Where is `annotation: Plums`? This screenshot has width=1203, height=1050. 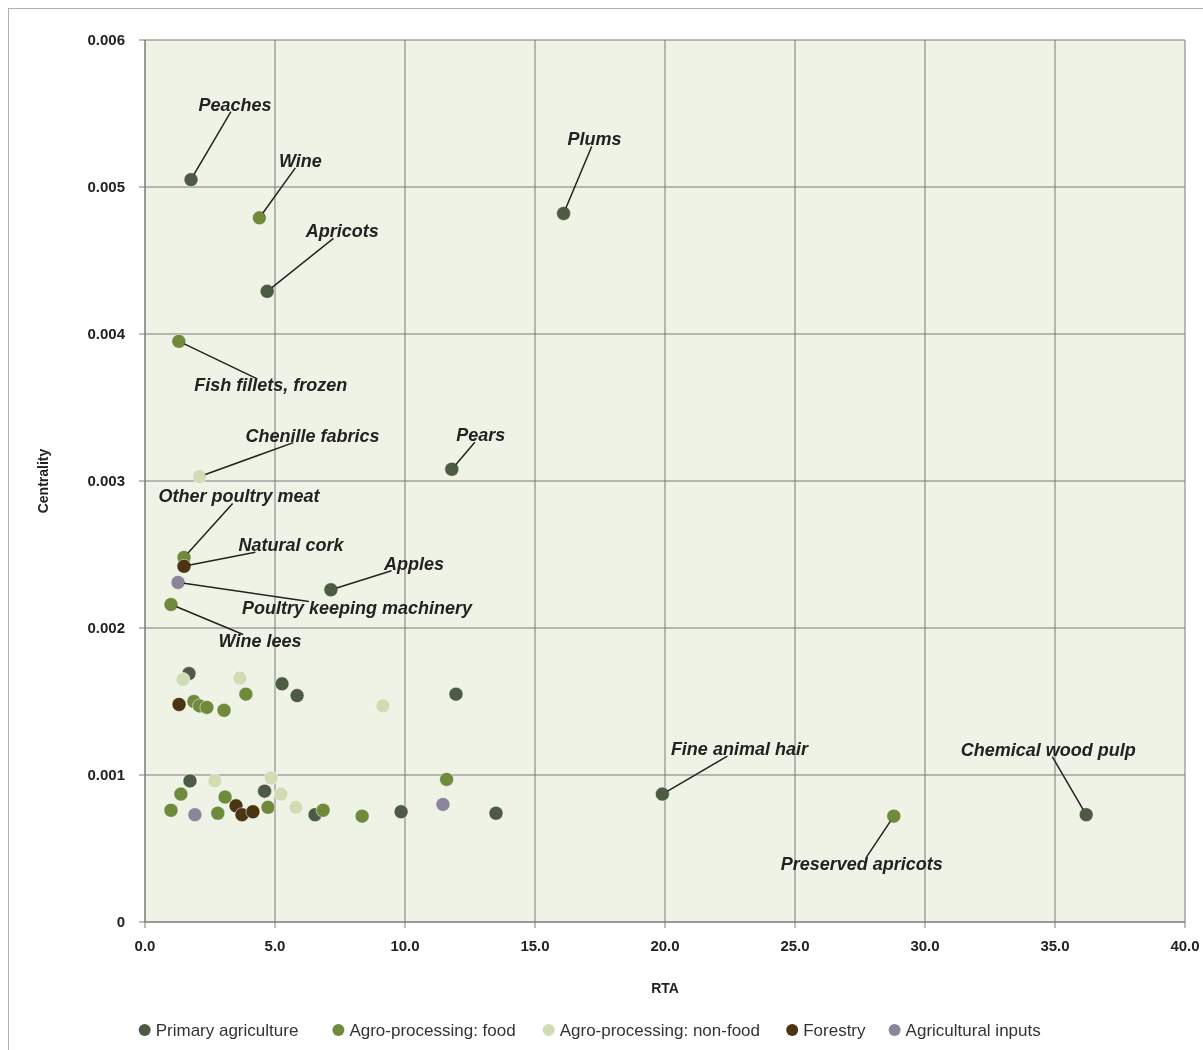
annotation: Plums is located at coordinates (594, 139).